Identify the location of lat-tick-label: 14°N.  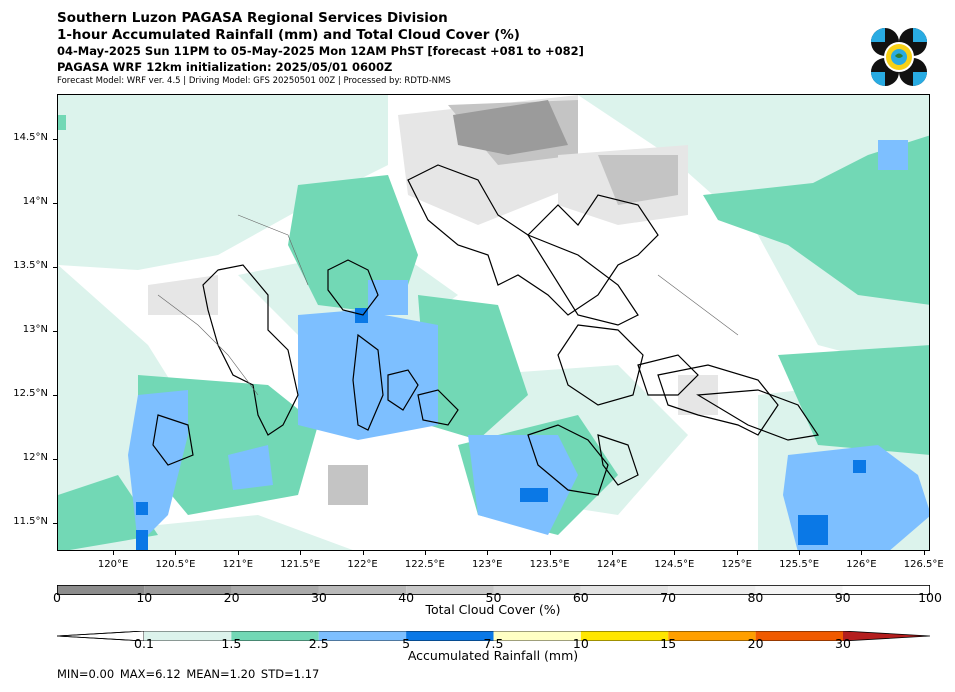
(35, 201).